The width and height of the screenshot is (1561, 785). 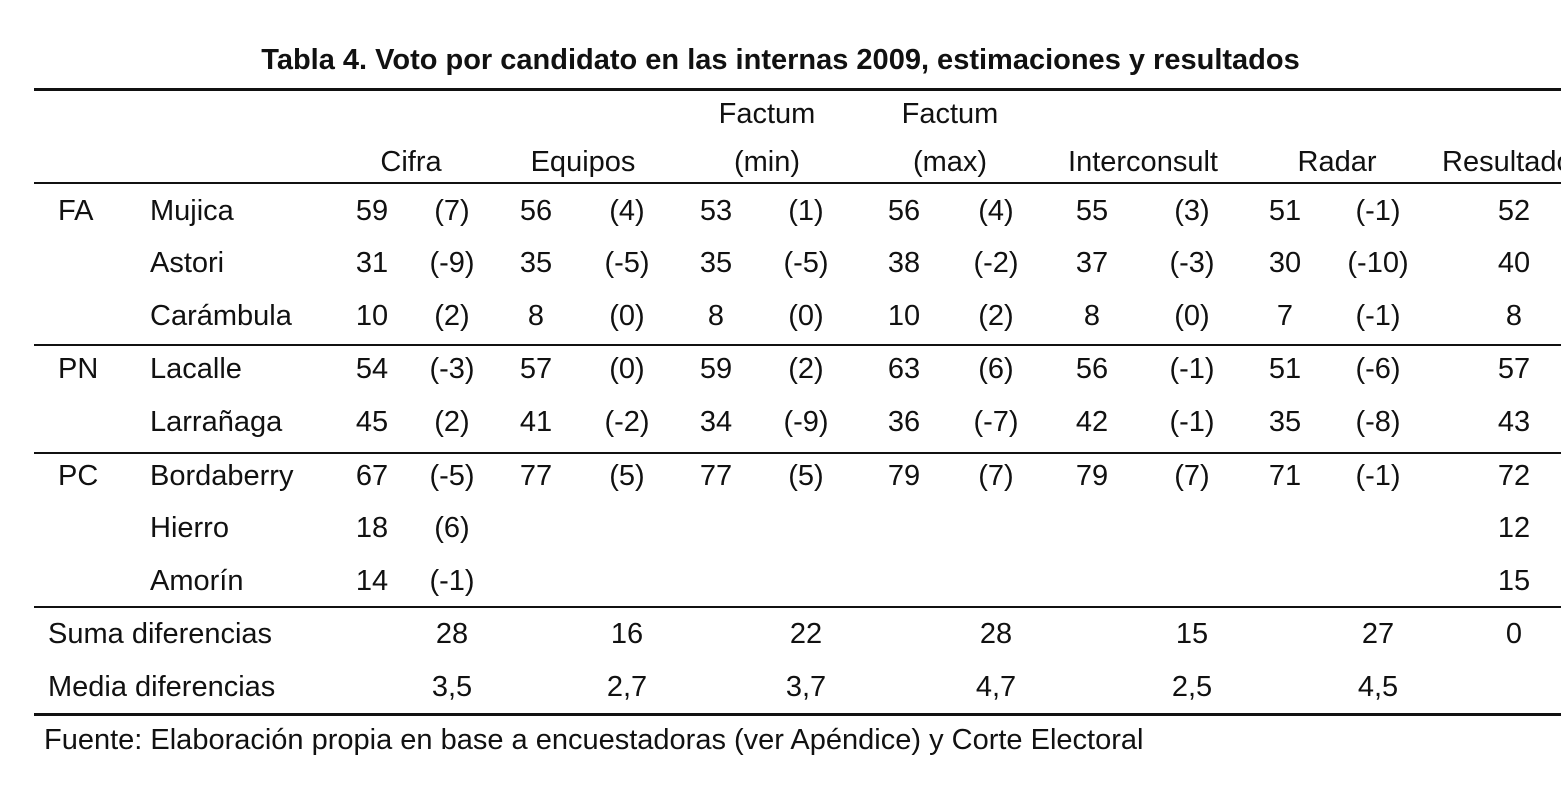 What do you see at coordinates (904, 476) in the screenshot?
I see `vote-cell: 79` at bounding box center [904, 476].